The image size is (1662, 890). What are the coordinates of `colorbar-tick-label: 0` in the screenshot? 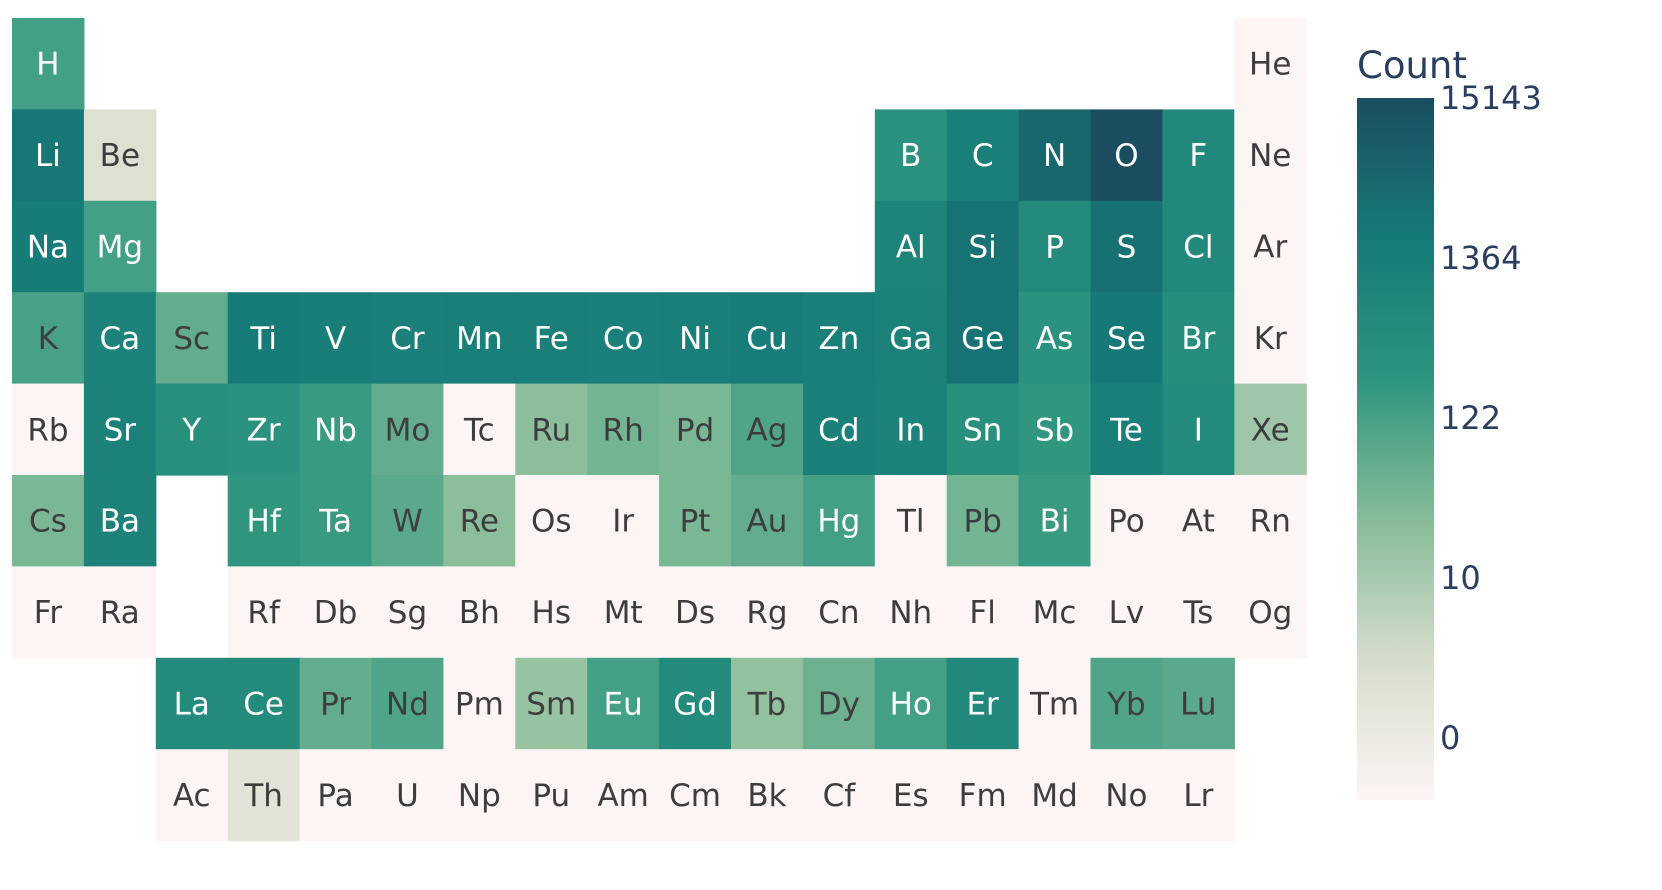 It's located at (1450, 738).